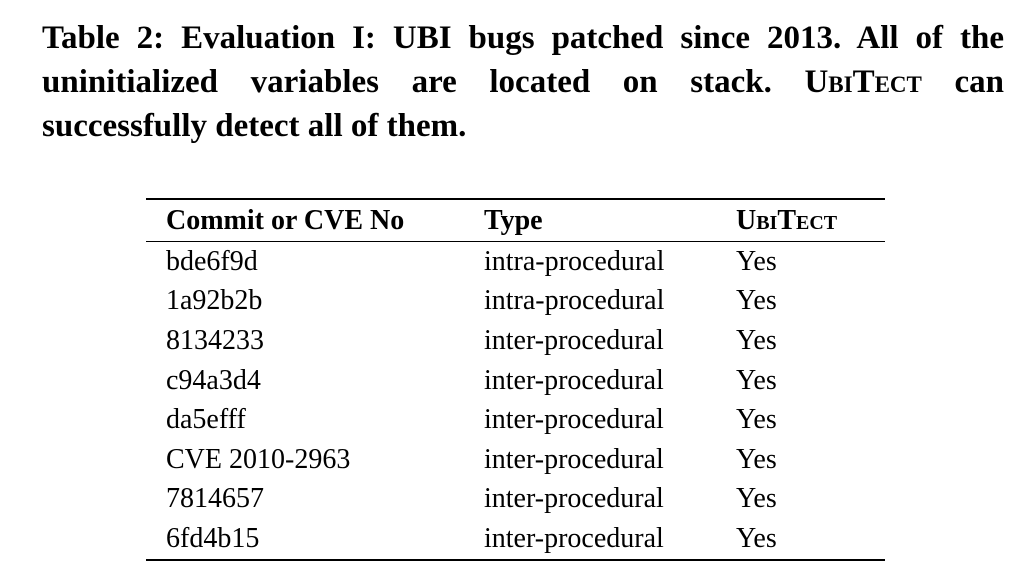 This screenshot has height=566, width=1026. Describe the element at coordinates (787, 220) in the screenshot. I see `header-ubitect: UbiTect` at that location.